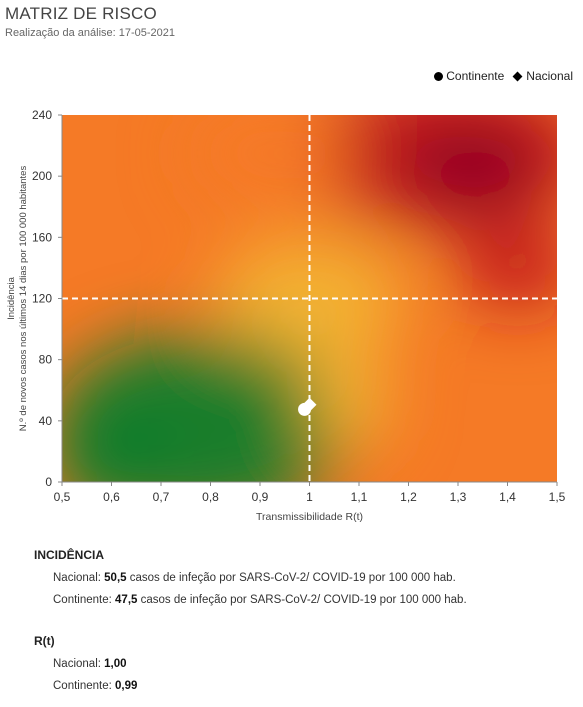 This screenshot has width=583, height=707. I want to click on x-tick-label: 0,6, so click(111, 497).